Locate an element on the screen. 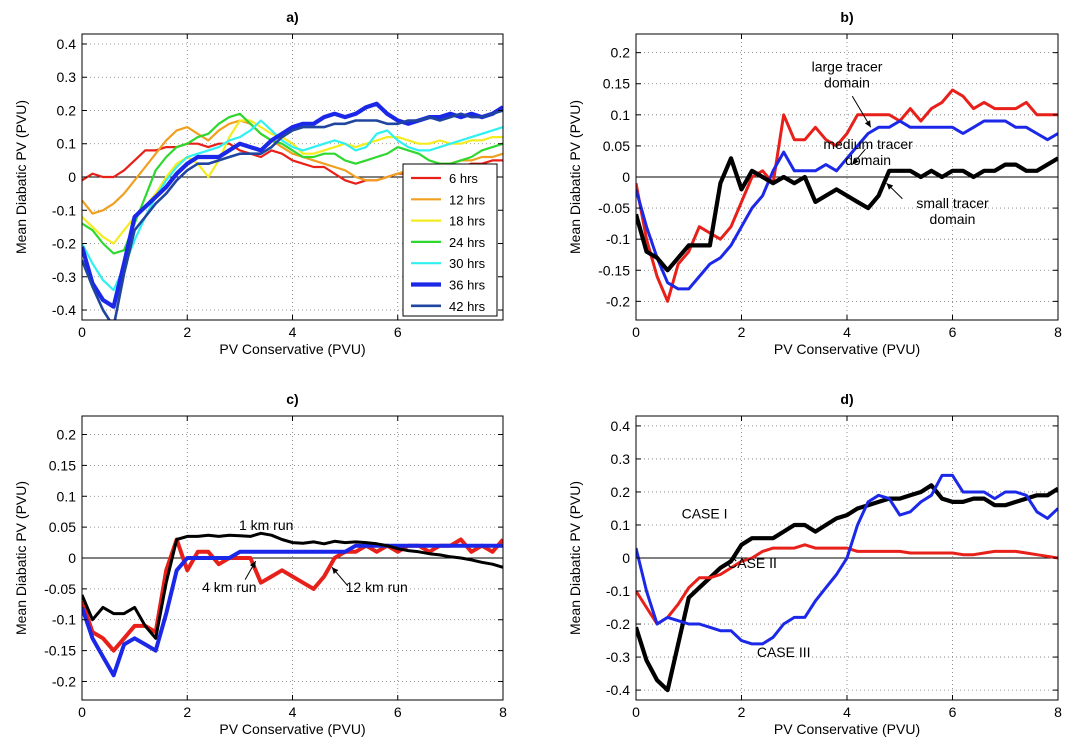  annotation-label: CASE II is located at coordinates (752, 563).